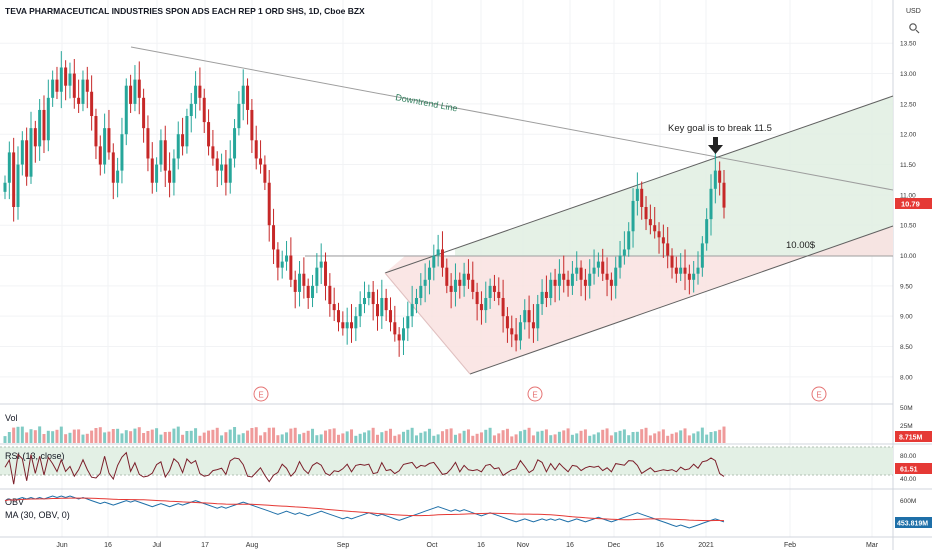 This screenshot has height=555, width=932. What do you see at coordinates (914, 28) in the screenshot?
I see `settings-icon` at bounding box center [914, 28].